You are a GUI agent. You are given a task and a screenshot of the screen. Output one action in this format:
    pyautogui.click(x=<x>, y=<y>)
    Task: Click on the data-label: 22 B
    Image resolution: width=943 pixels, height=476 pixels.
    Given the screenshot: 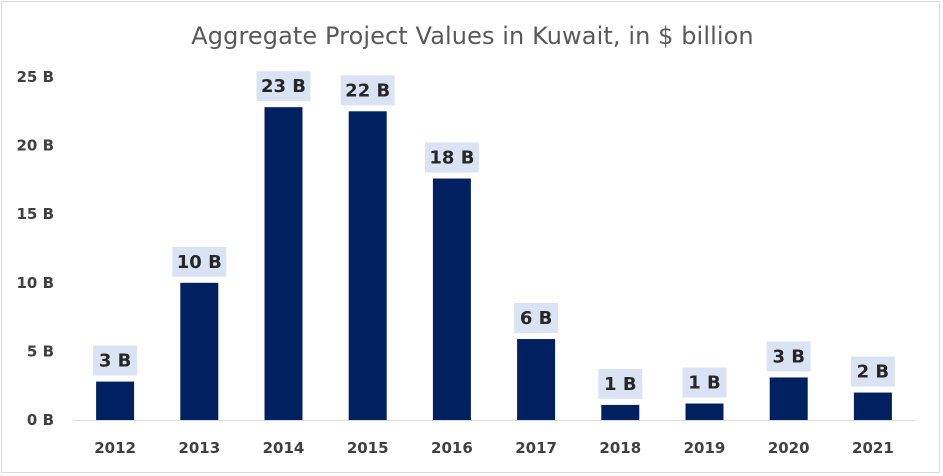 What is the action you would take?
    pyautogui.click(x=367, y=90)
    